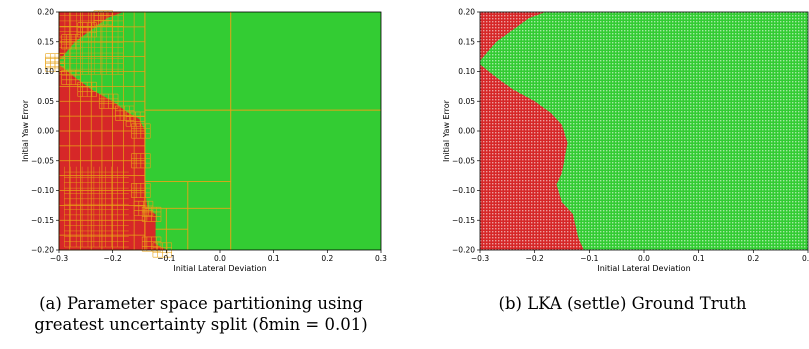 This screenshot has width=809, height=349. I want to click on caption-a-line-1: (a) Parameter space partitioning using, so click(201, 303).